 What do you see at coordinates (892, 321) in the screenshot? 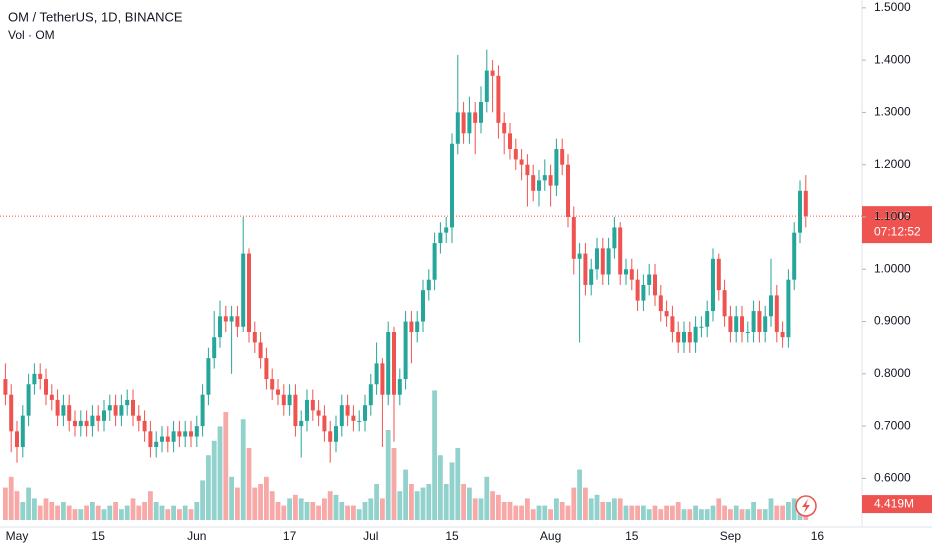
I see `y-tick-label: 0.9000` at bounding box center [892, 321].